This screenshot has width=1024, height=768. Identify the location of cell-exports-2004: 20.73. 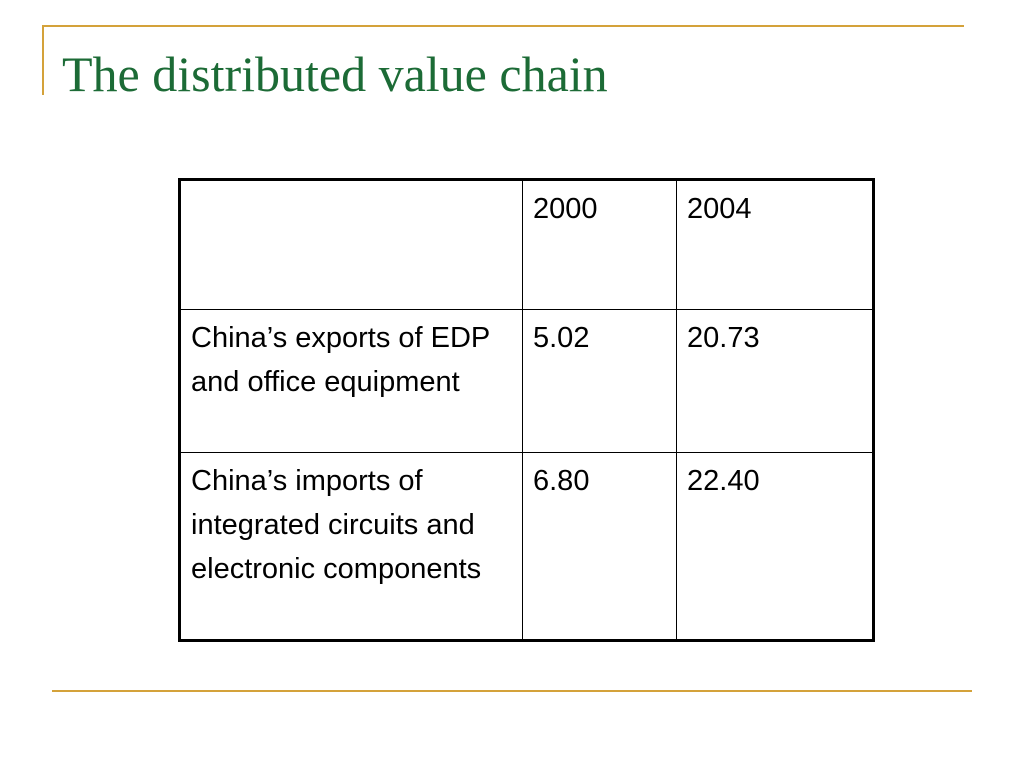
(775, 381).